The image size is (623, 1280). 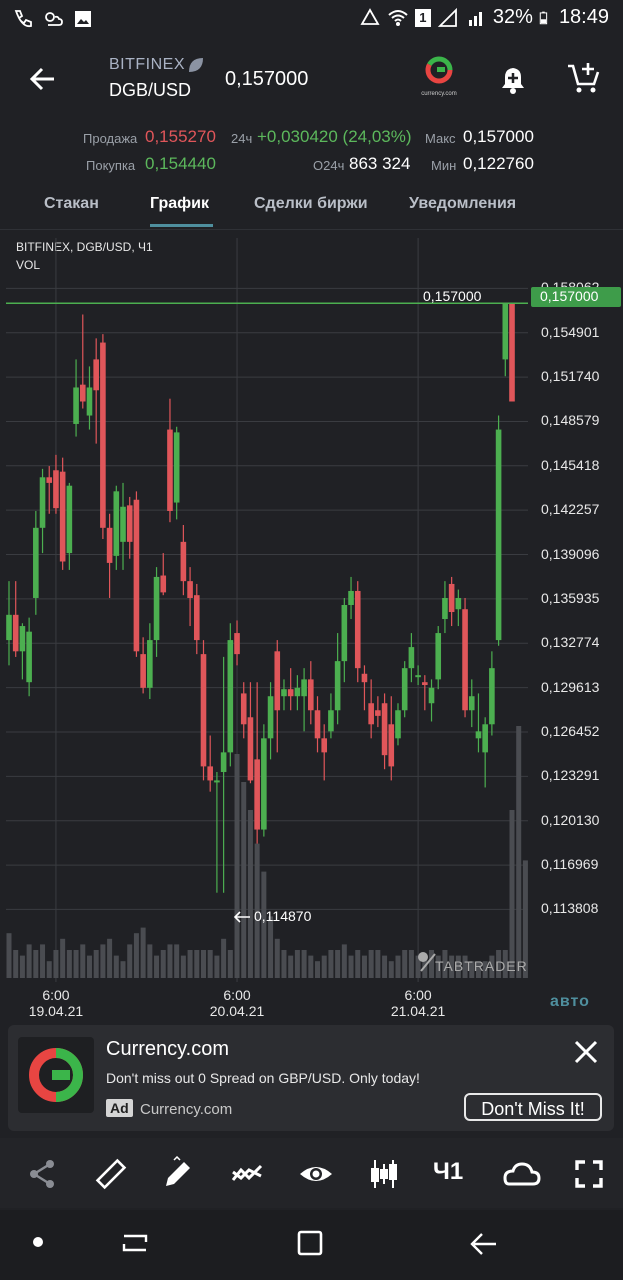 I want to click on pencil-icon, so click(x=178, y=1174).